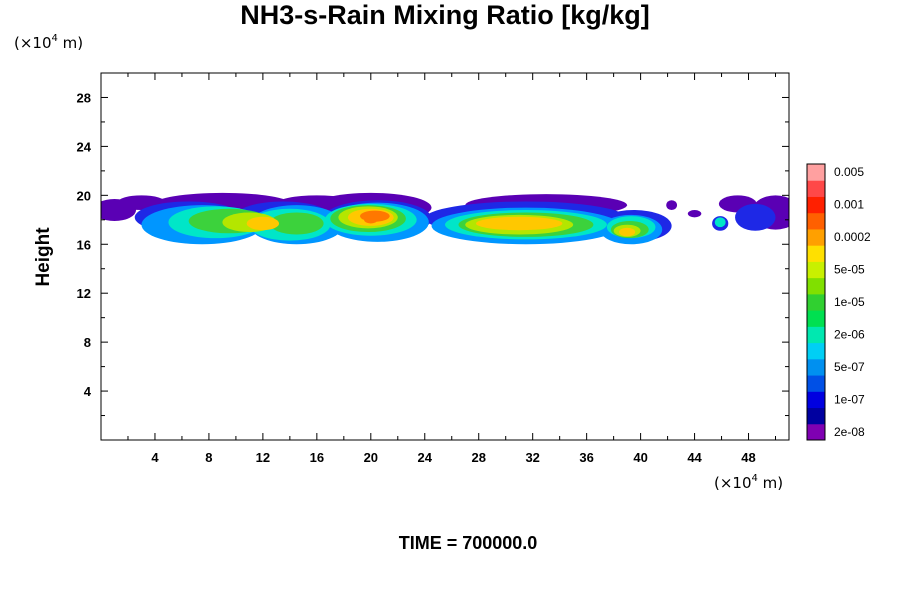 Image resolution: width=900 pixels, height=600 pixels. I want to click on colorbar-label: 2e-06, so click(849, 334).